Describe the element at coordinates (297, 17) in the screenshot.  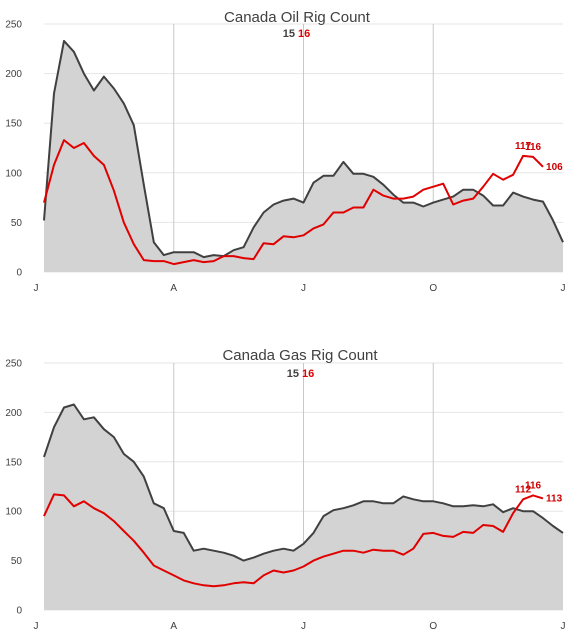
I see `chart-title: Canada Oil Rig Count` at that location.